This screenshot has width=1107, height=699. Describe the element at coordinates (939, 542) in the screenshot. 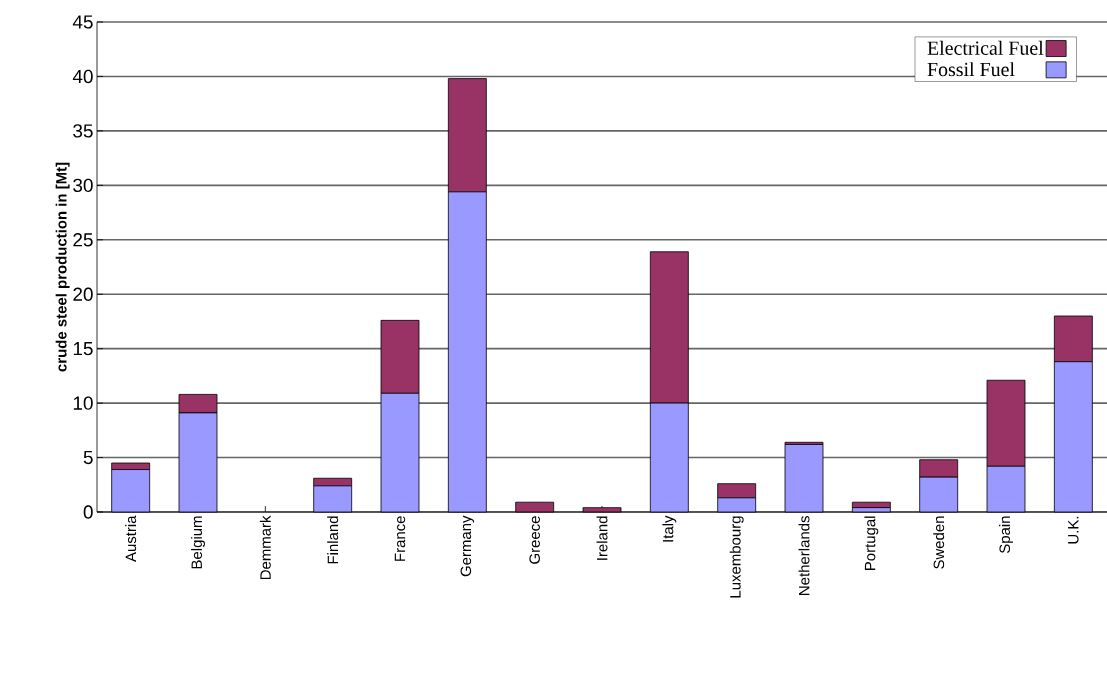

I see `x-tick-label: Sweden` at that location.